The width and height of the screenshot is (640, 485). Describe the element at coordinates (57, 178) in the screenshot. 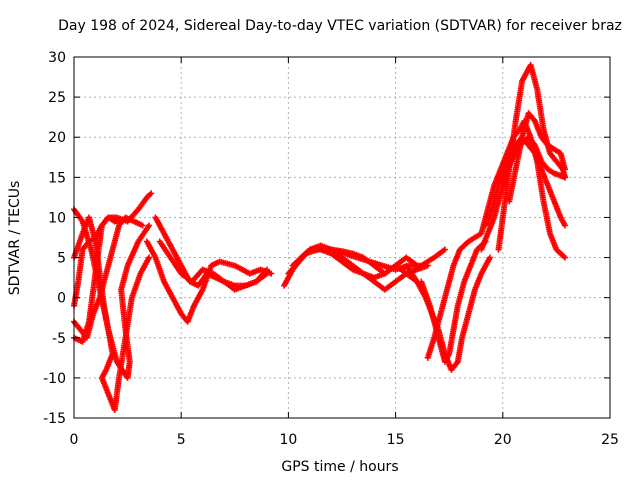

I see `y-tick-label: 15` at that location.